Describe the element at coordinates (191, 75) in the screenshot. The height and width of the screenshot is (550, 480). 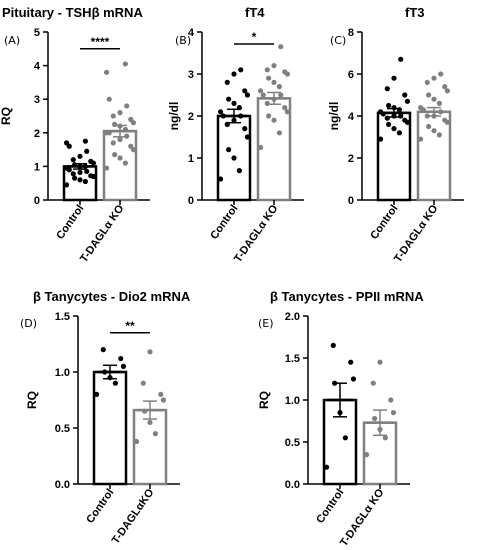
I see `y-tick-label: 3` at that location.